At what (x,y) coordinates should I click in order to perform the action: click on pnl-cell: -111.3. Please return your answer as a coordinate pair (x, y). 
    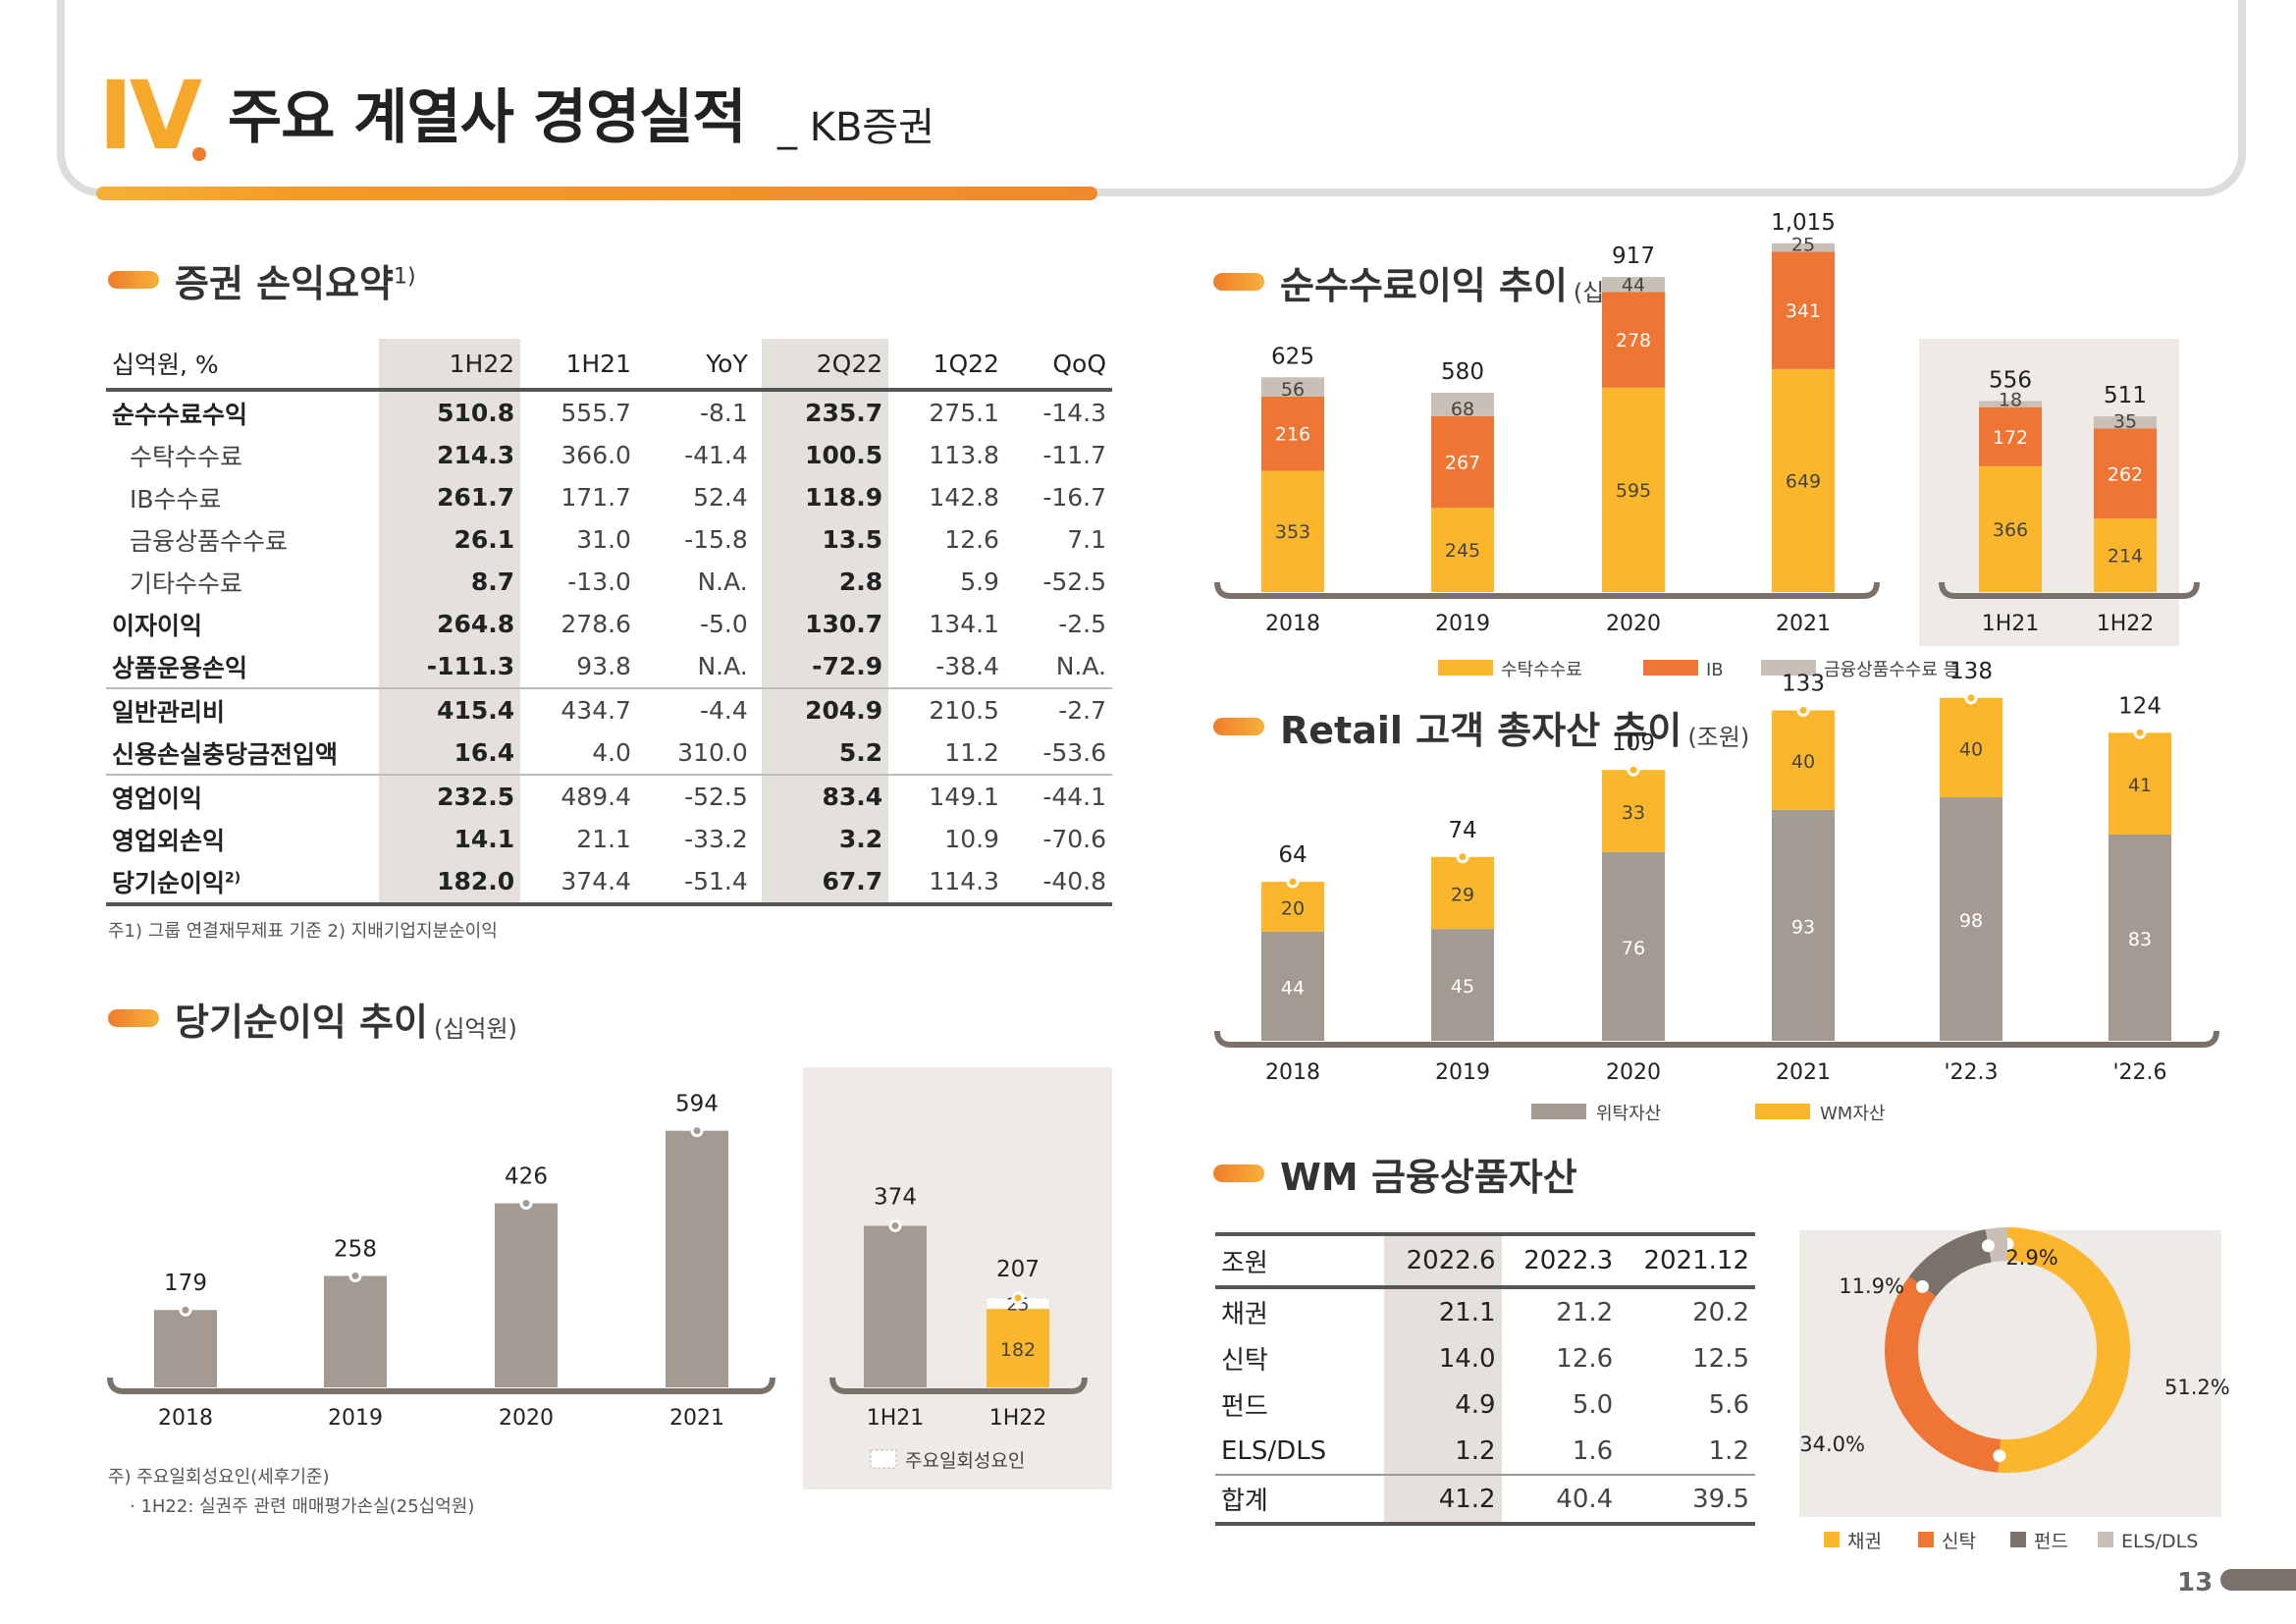
    Looking at the image, I should click on (450, 666).